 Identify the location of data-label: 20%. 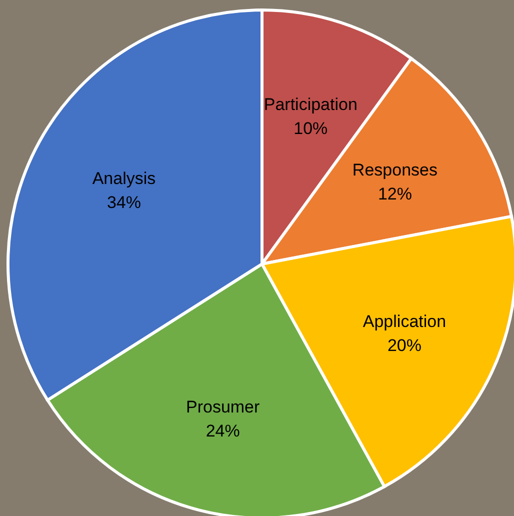
(404, 346).